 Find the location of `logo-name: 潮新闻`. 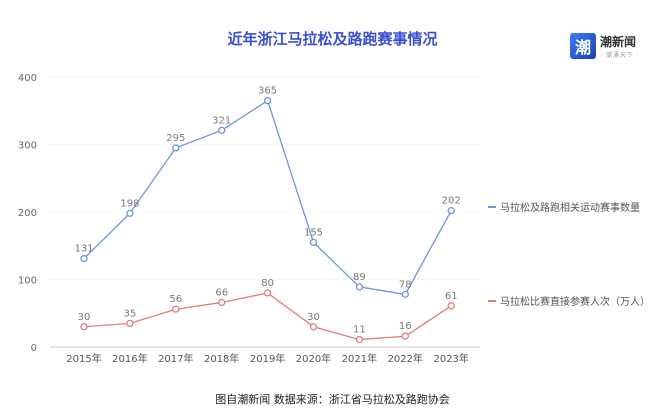

logo-name: 潮新闻 is located at coordinates (618, 42).